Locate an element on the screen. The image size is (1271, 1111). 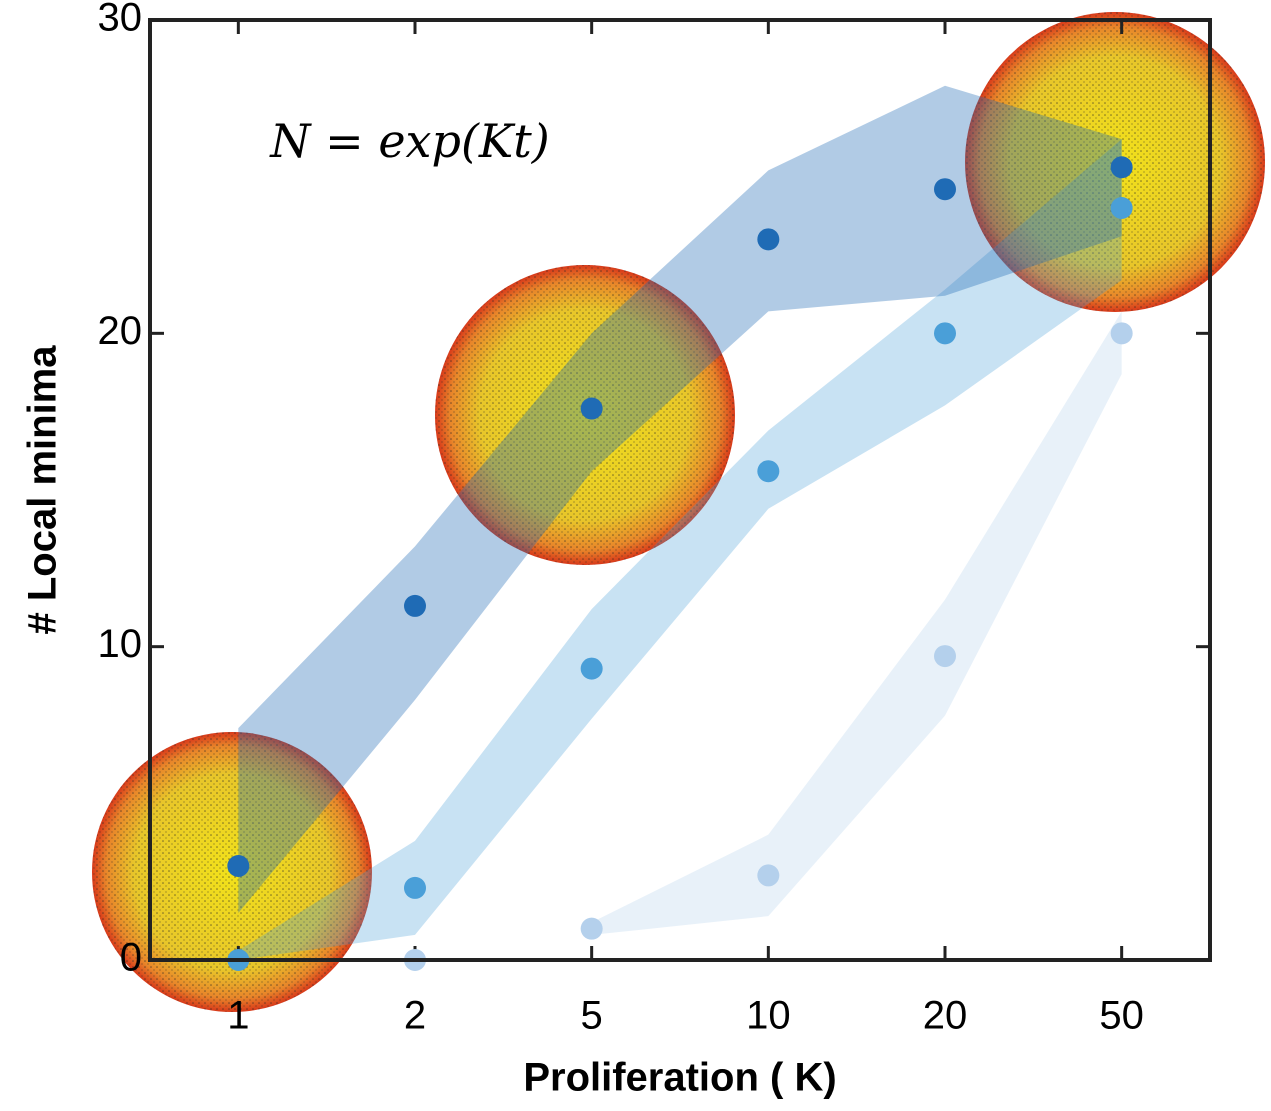
annotation: N = exp(Kt) is located at coordinates (409, 141).